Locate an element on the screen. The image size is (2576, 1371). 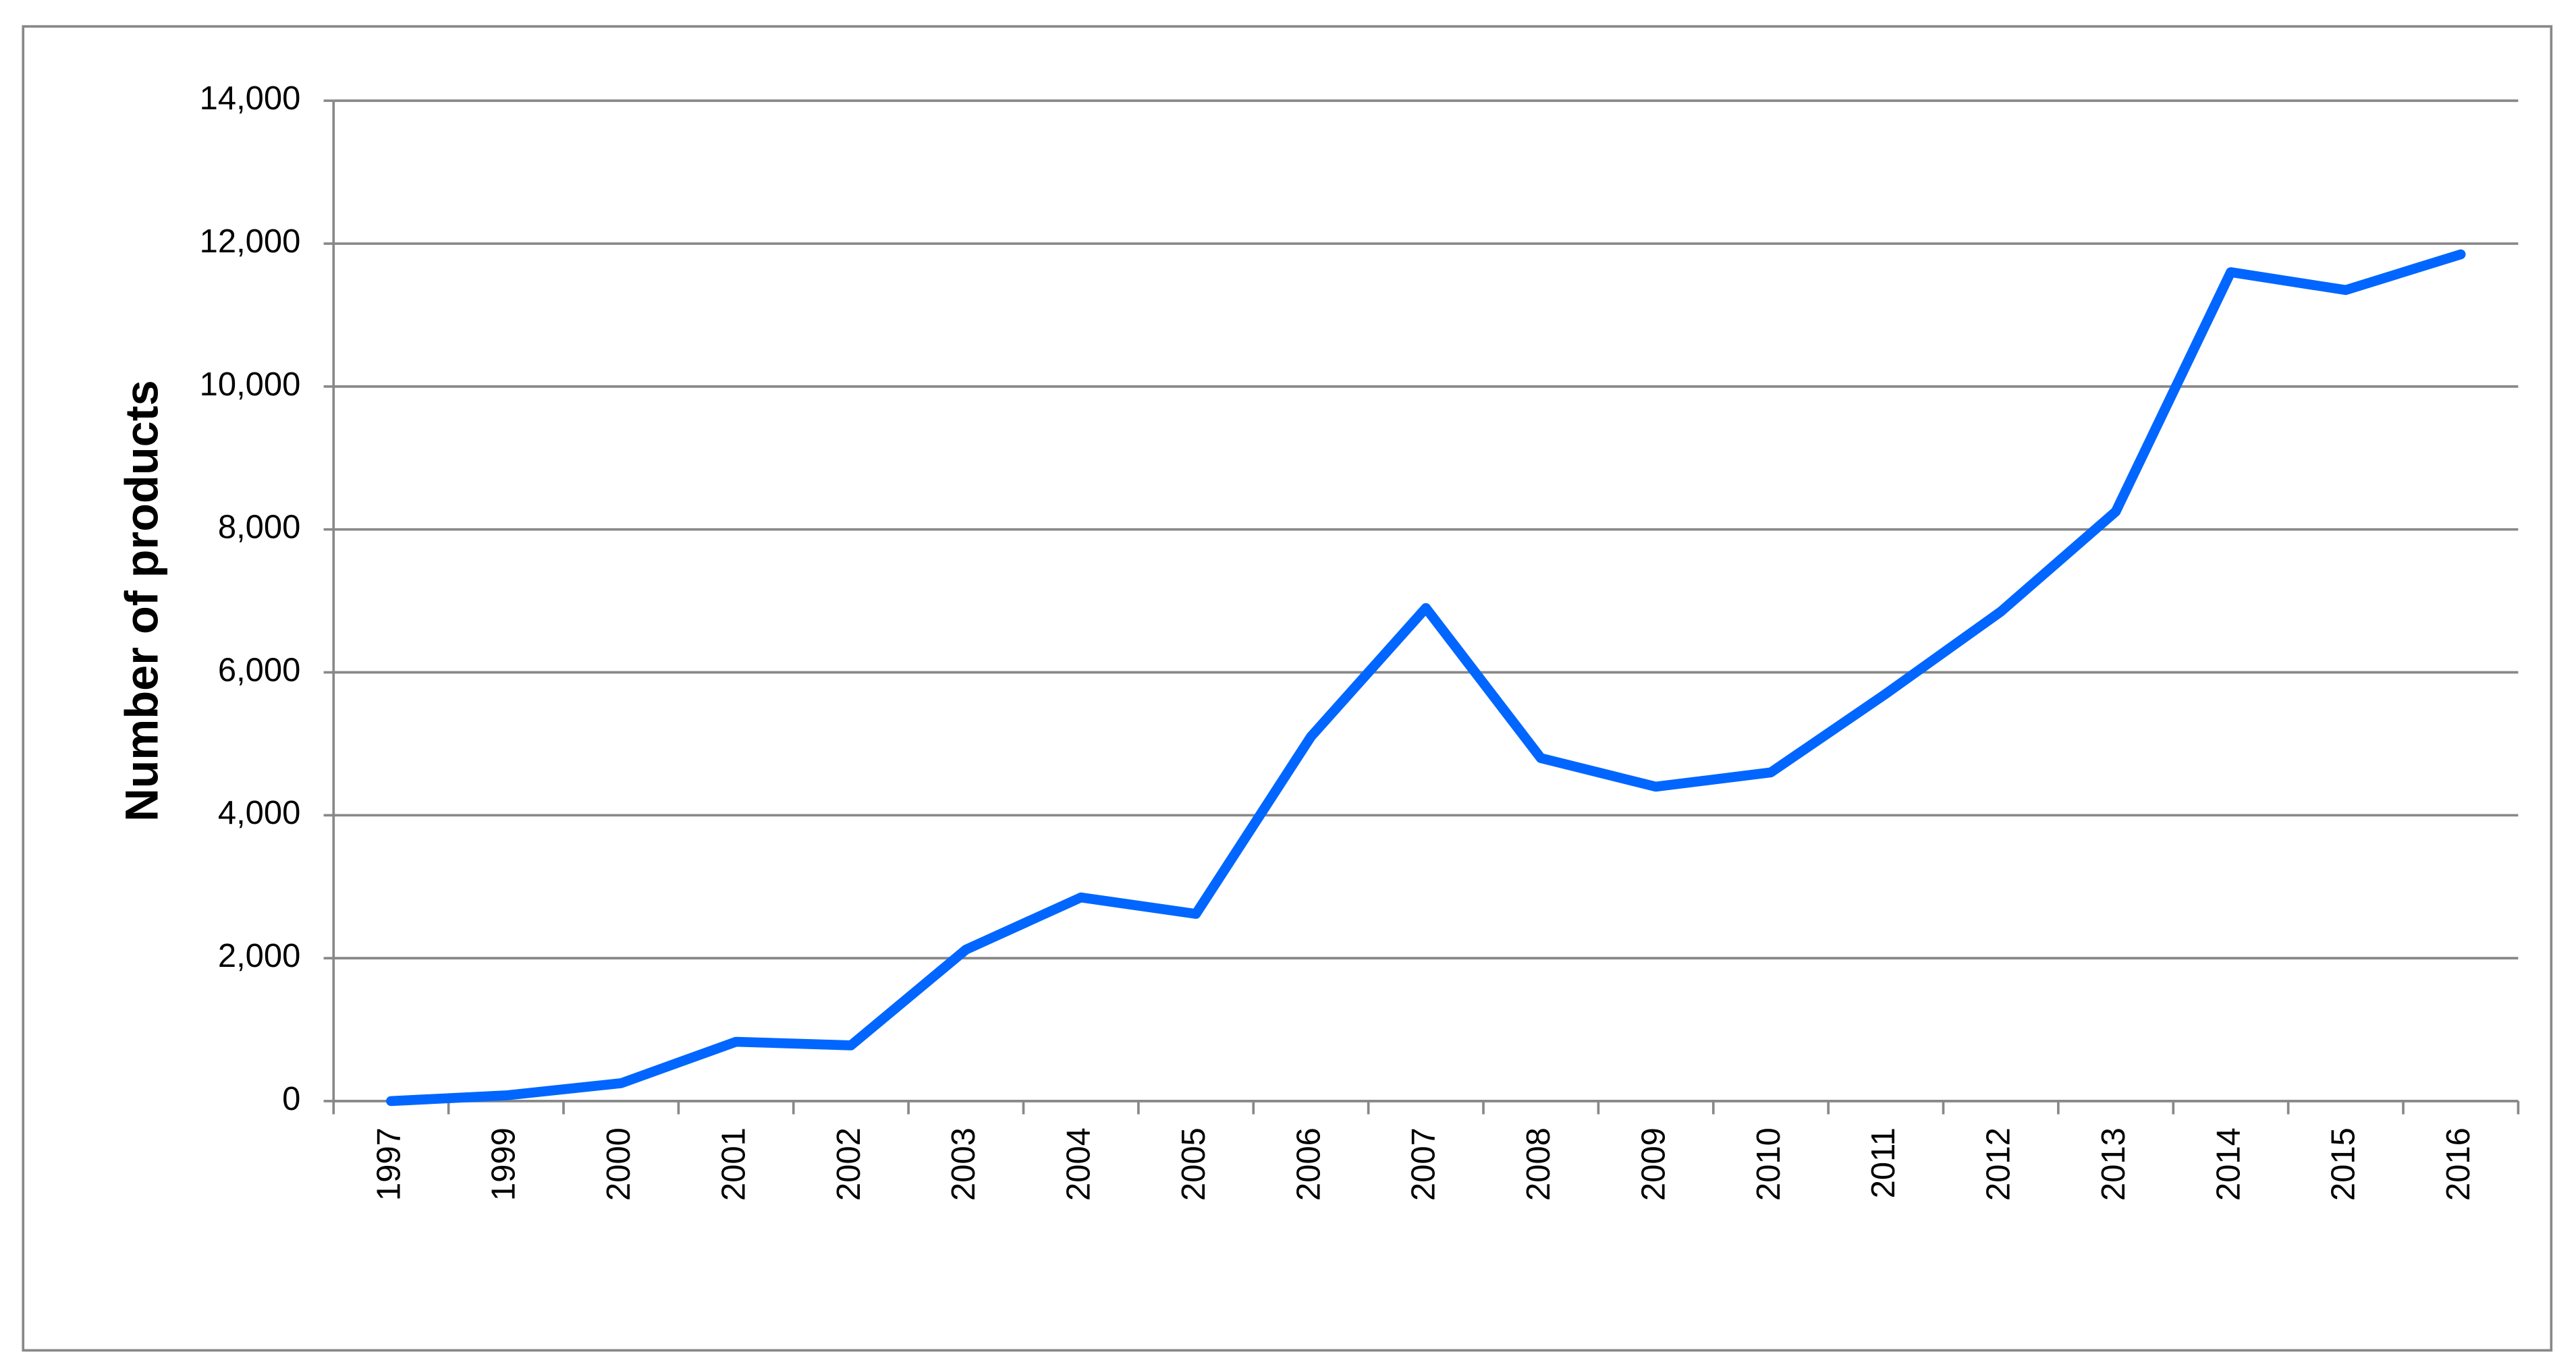
x-tick-label: 2001 is located at coordinates (733, 1164).